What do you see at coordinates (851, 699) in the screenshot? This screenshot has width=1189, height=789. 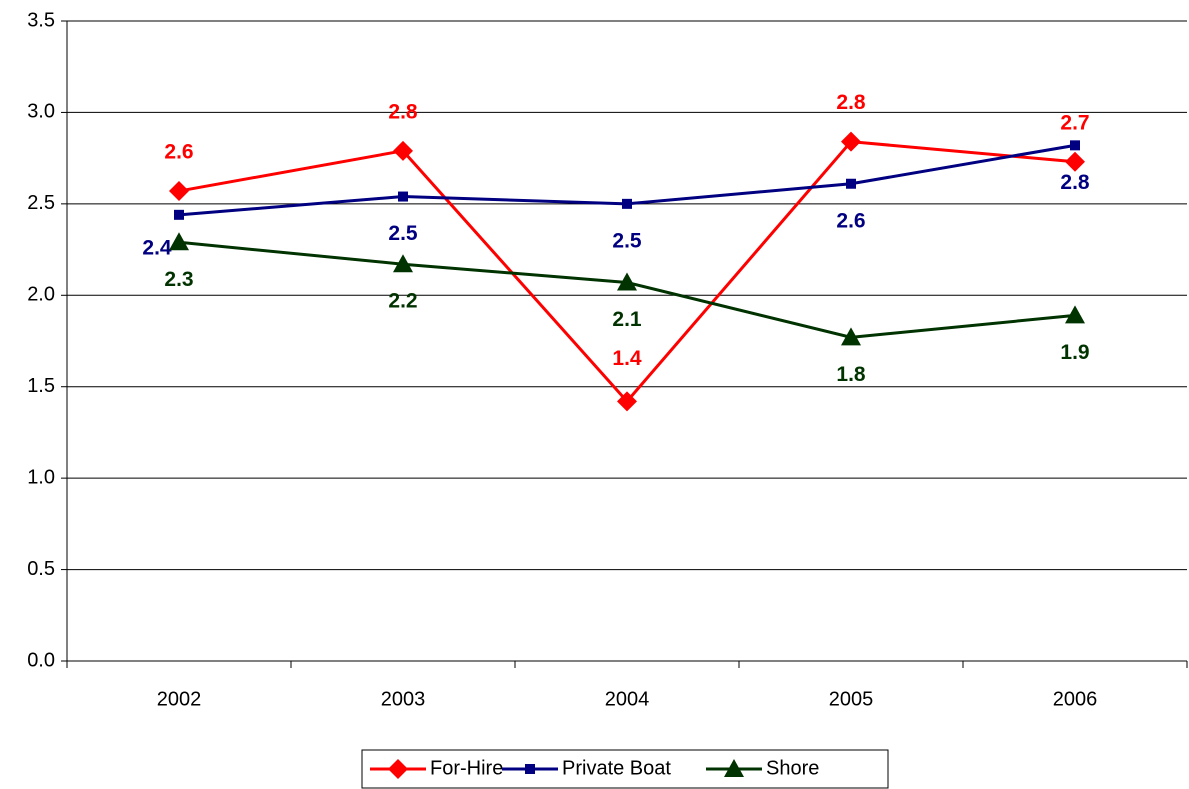 I see `x-tick-label: 2005` at bounding box center [851, 699].